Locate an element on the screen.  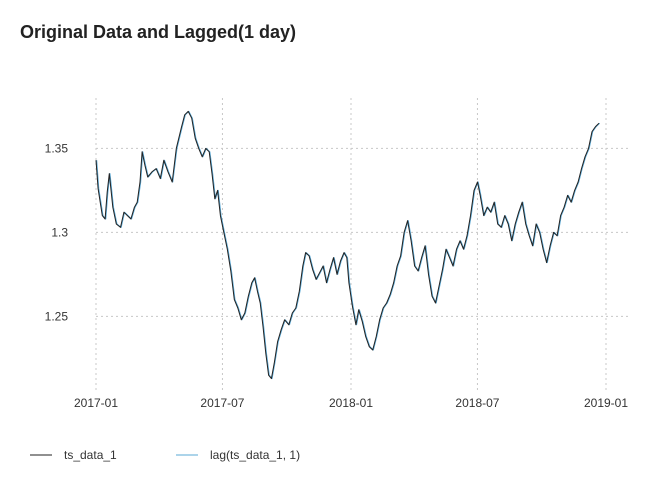
x-tick-label: 2017-01 is located at coordinates (96, 403).